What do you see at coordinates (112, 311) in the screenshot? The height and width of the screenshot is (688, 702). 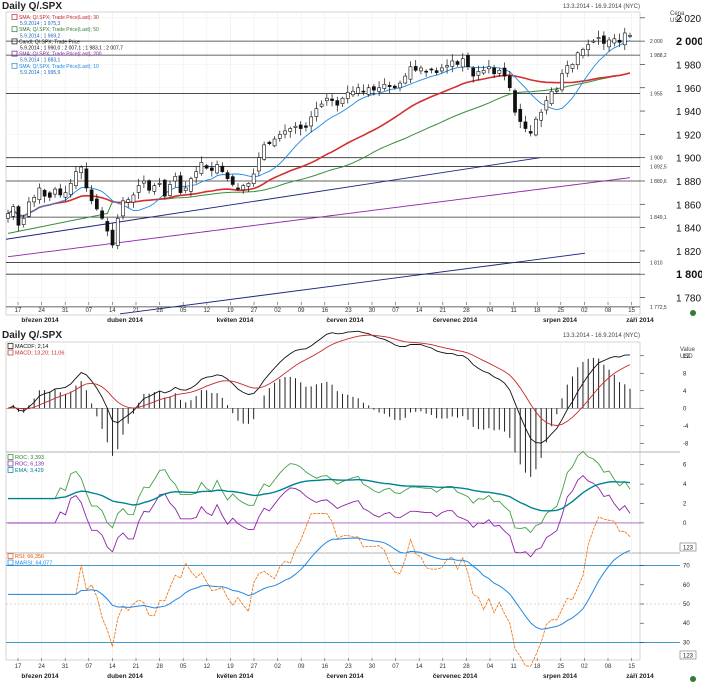 I see `main-day-label: 14` at bounding box center [112, 311].